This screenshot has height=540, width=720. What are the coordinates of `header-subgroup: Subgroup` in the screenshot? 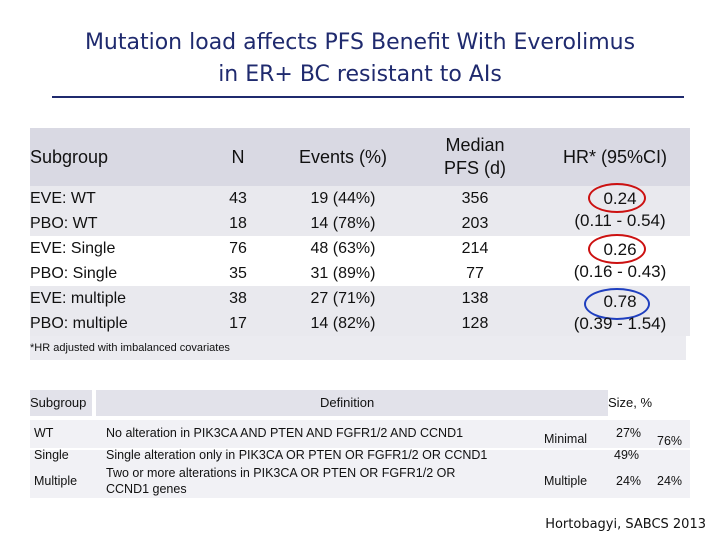 It's located at (69, 157).